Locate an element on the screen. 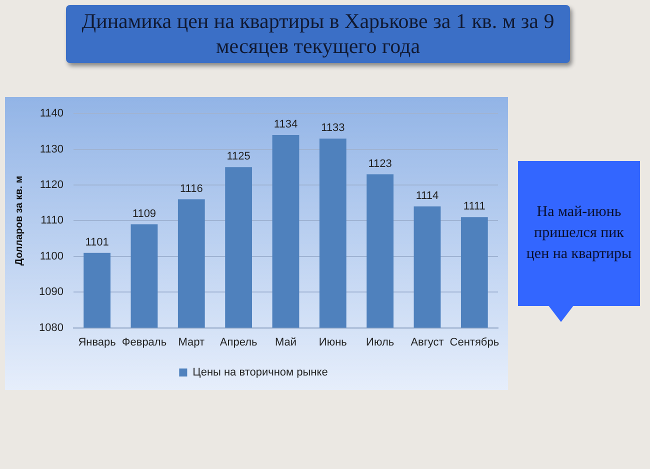 The width and height of the screenshot is (650, 469). data-label: 1134 is located at coordinates (286, 124).